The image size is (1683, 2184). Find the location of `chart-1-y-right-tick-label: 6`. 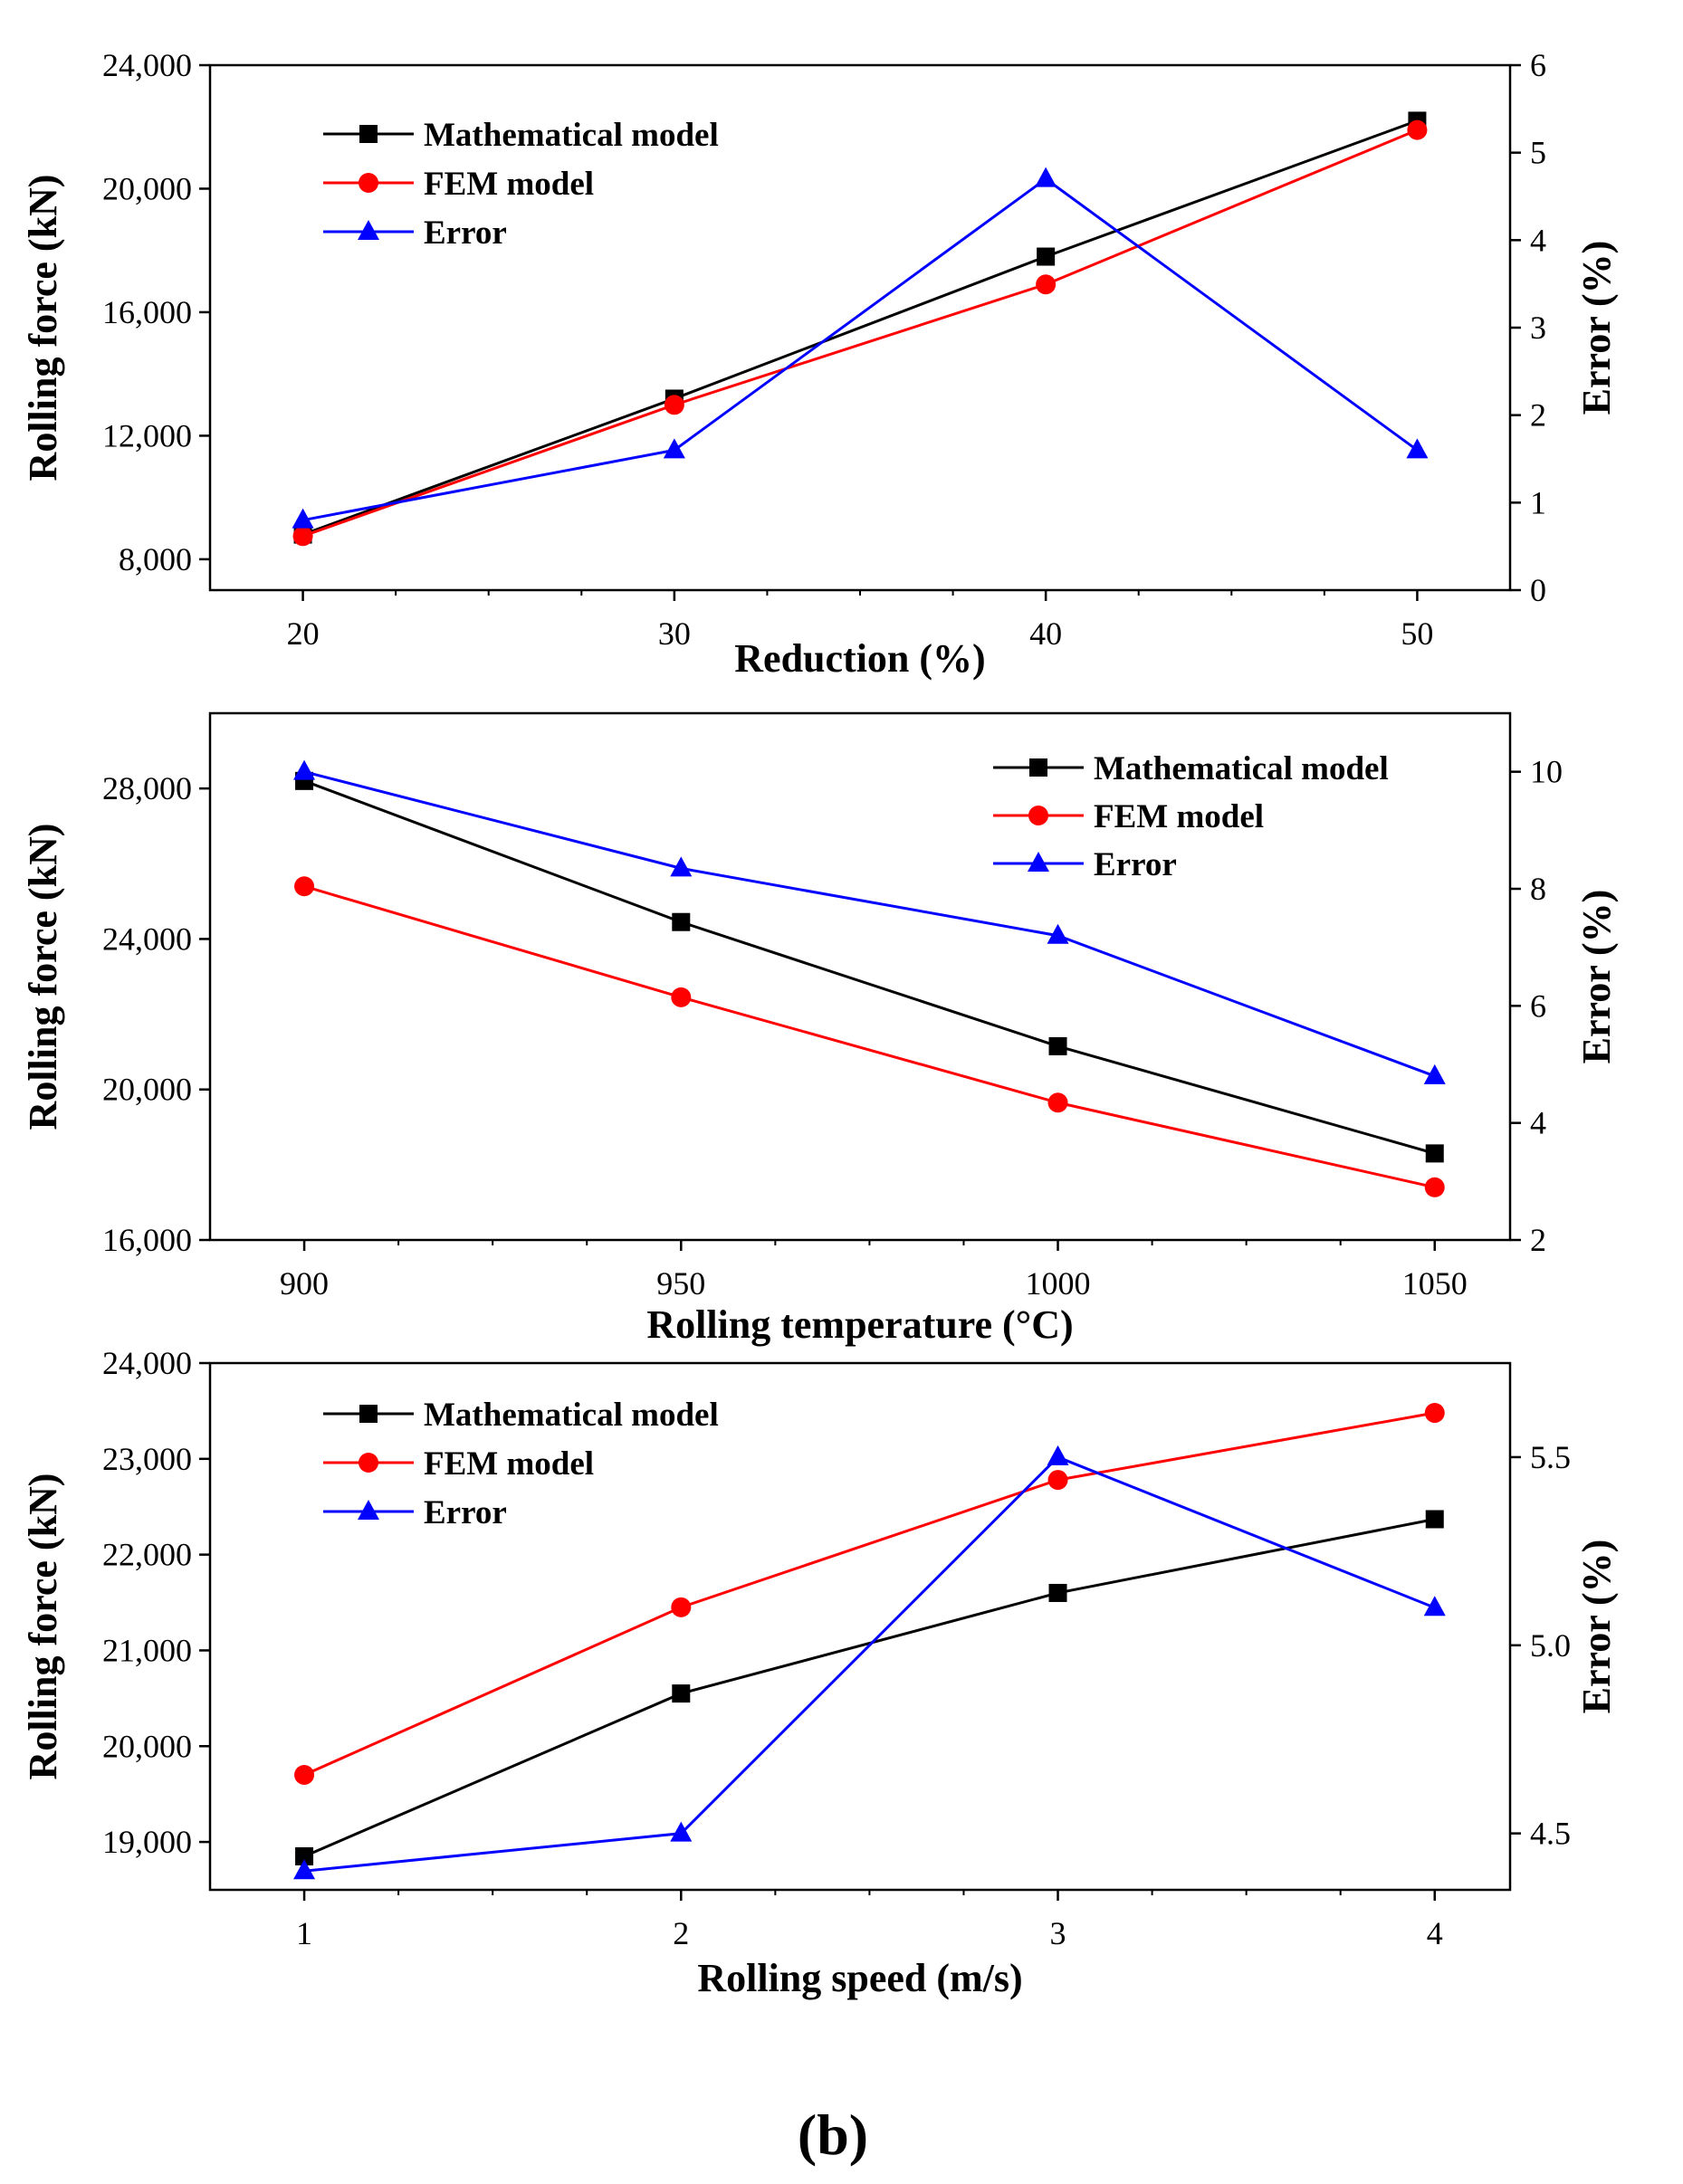

chart-1-y-right-tick-label: 6 is located at coordinates (1538, 65).